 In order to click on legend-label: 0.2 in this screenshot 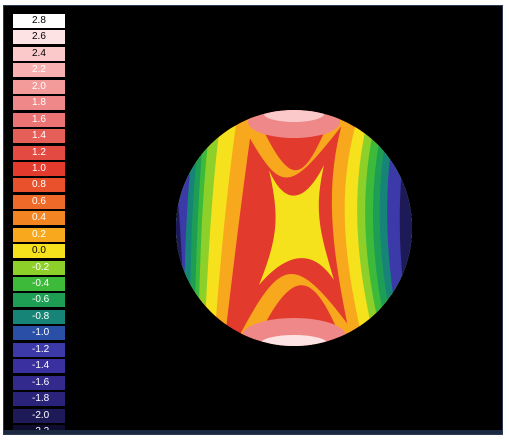, I will do `click(39, 234)`.